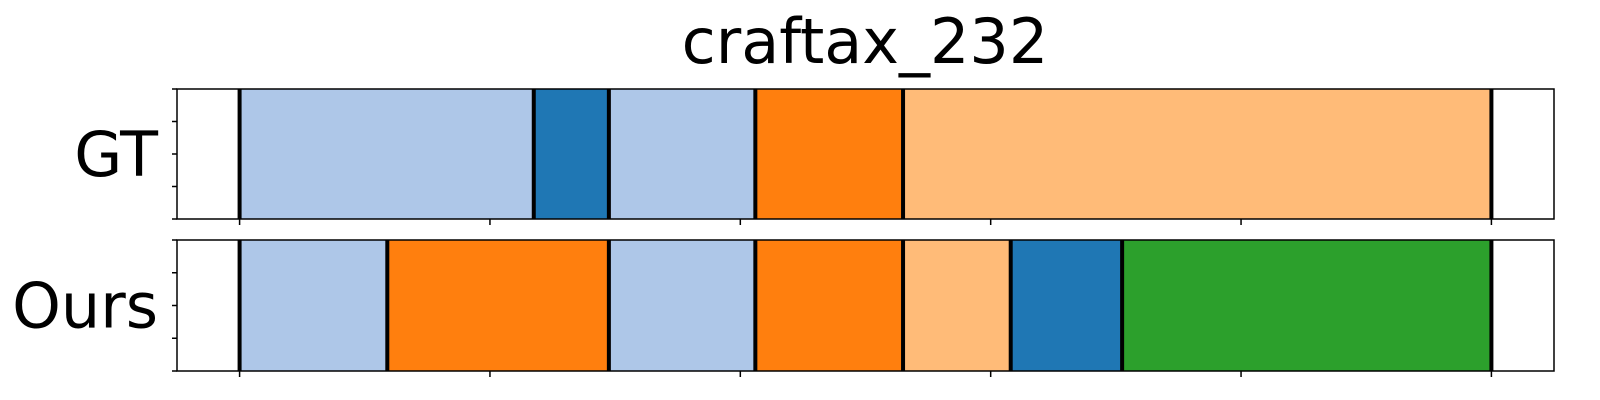  I want to click on row-label: GT, so click(116, 154).